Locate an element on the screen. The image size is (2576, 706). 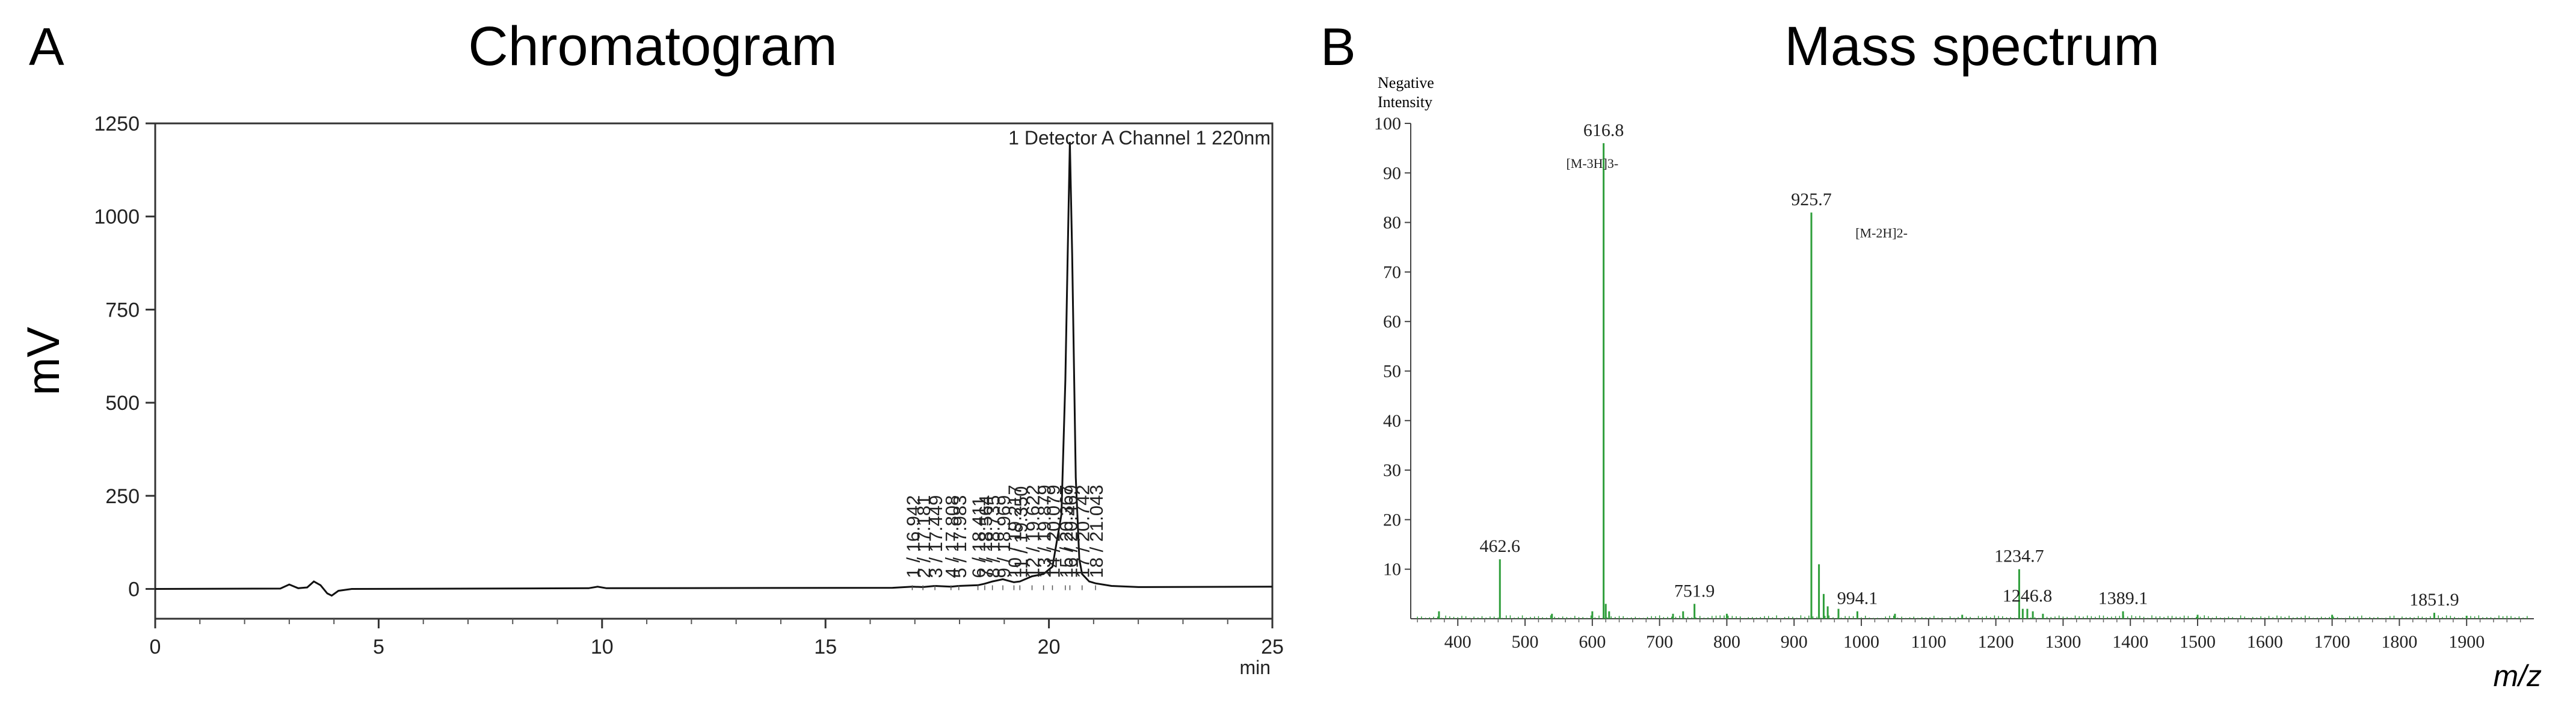
ion-annotation-1: [M-2H]2- is located at coordinates (1881, 232).